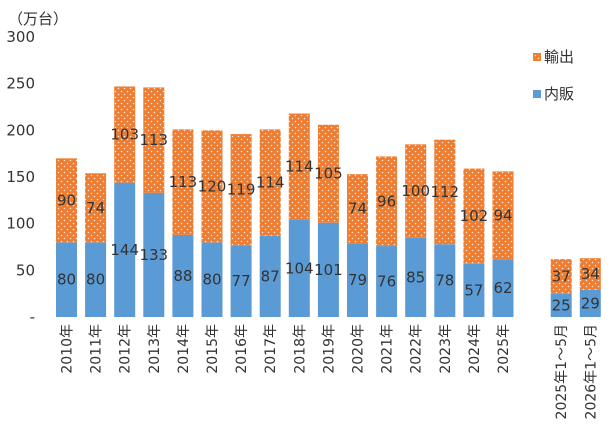  I want to click on data-label: 57, so click(473, 290).